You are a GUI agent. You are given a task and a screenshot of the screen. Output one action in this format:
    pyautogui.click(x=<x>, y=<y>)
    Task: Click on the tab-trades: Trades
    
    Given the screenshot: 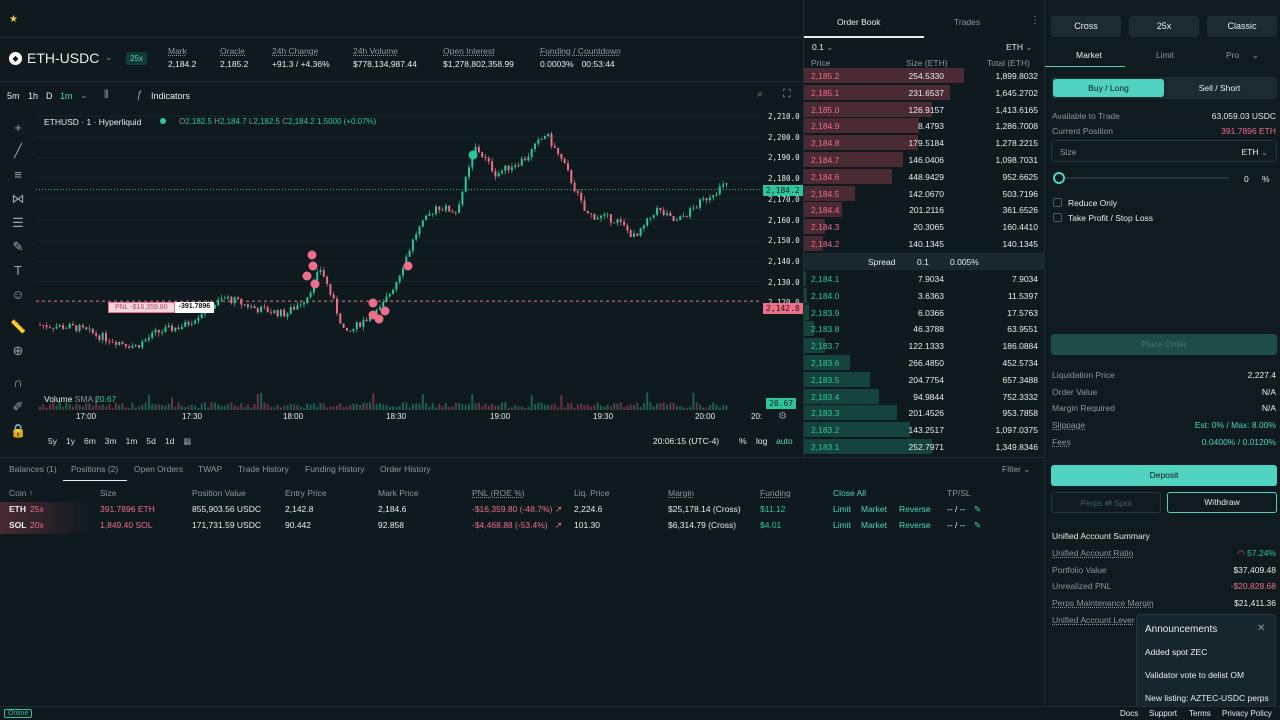 What is the action you would take?
    pyautogui.click(x=967, y=22)
    